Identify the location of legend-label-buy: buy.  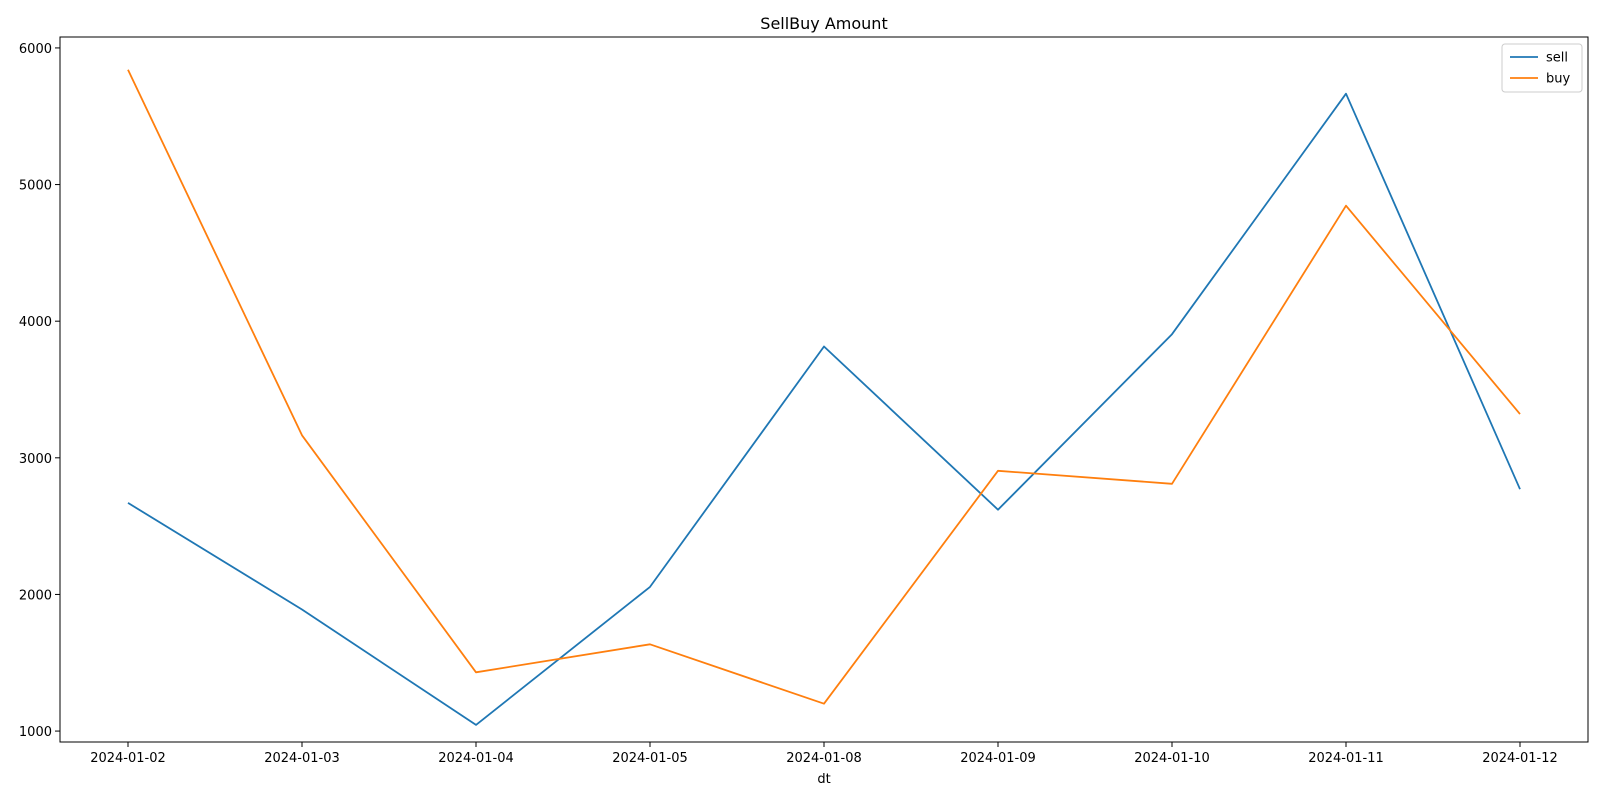
(1558, 79).